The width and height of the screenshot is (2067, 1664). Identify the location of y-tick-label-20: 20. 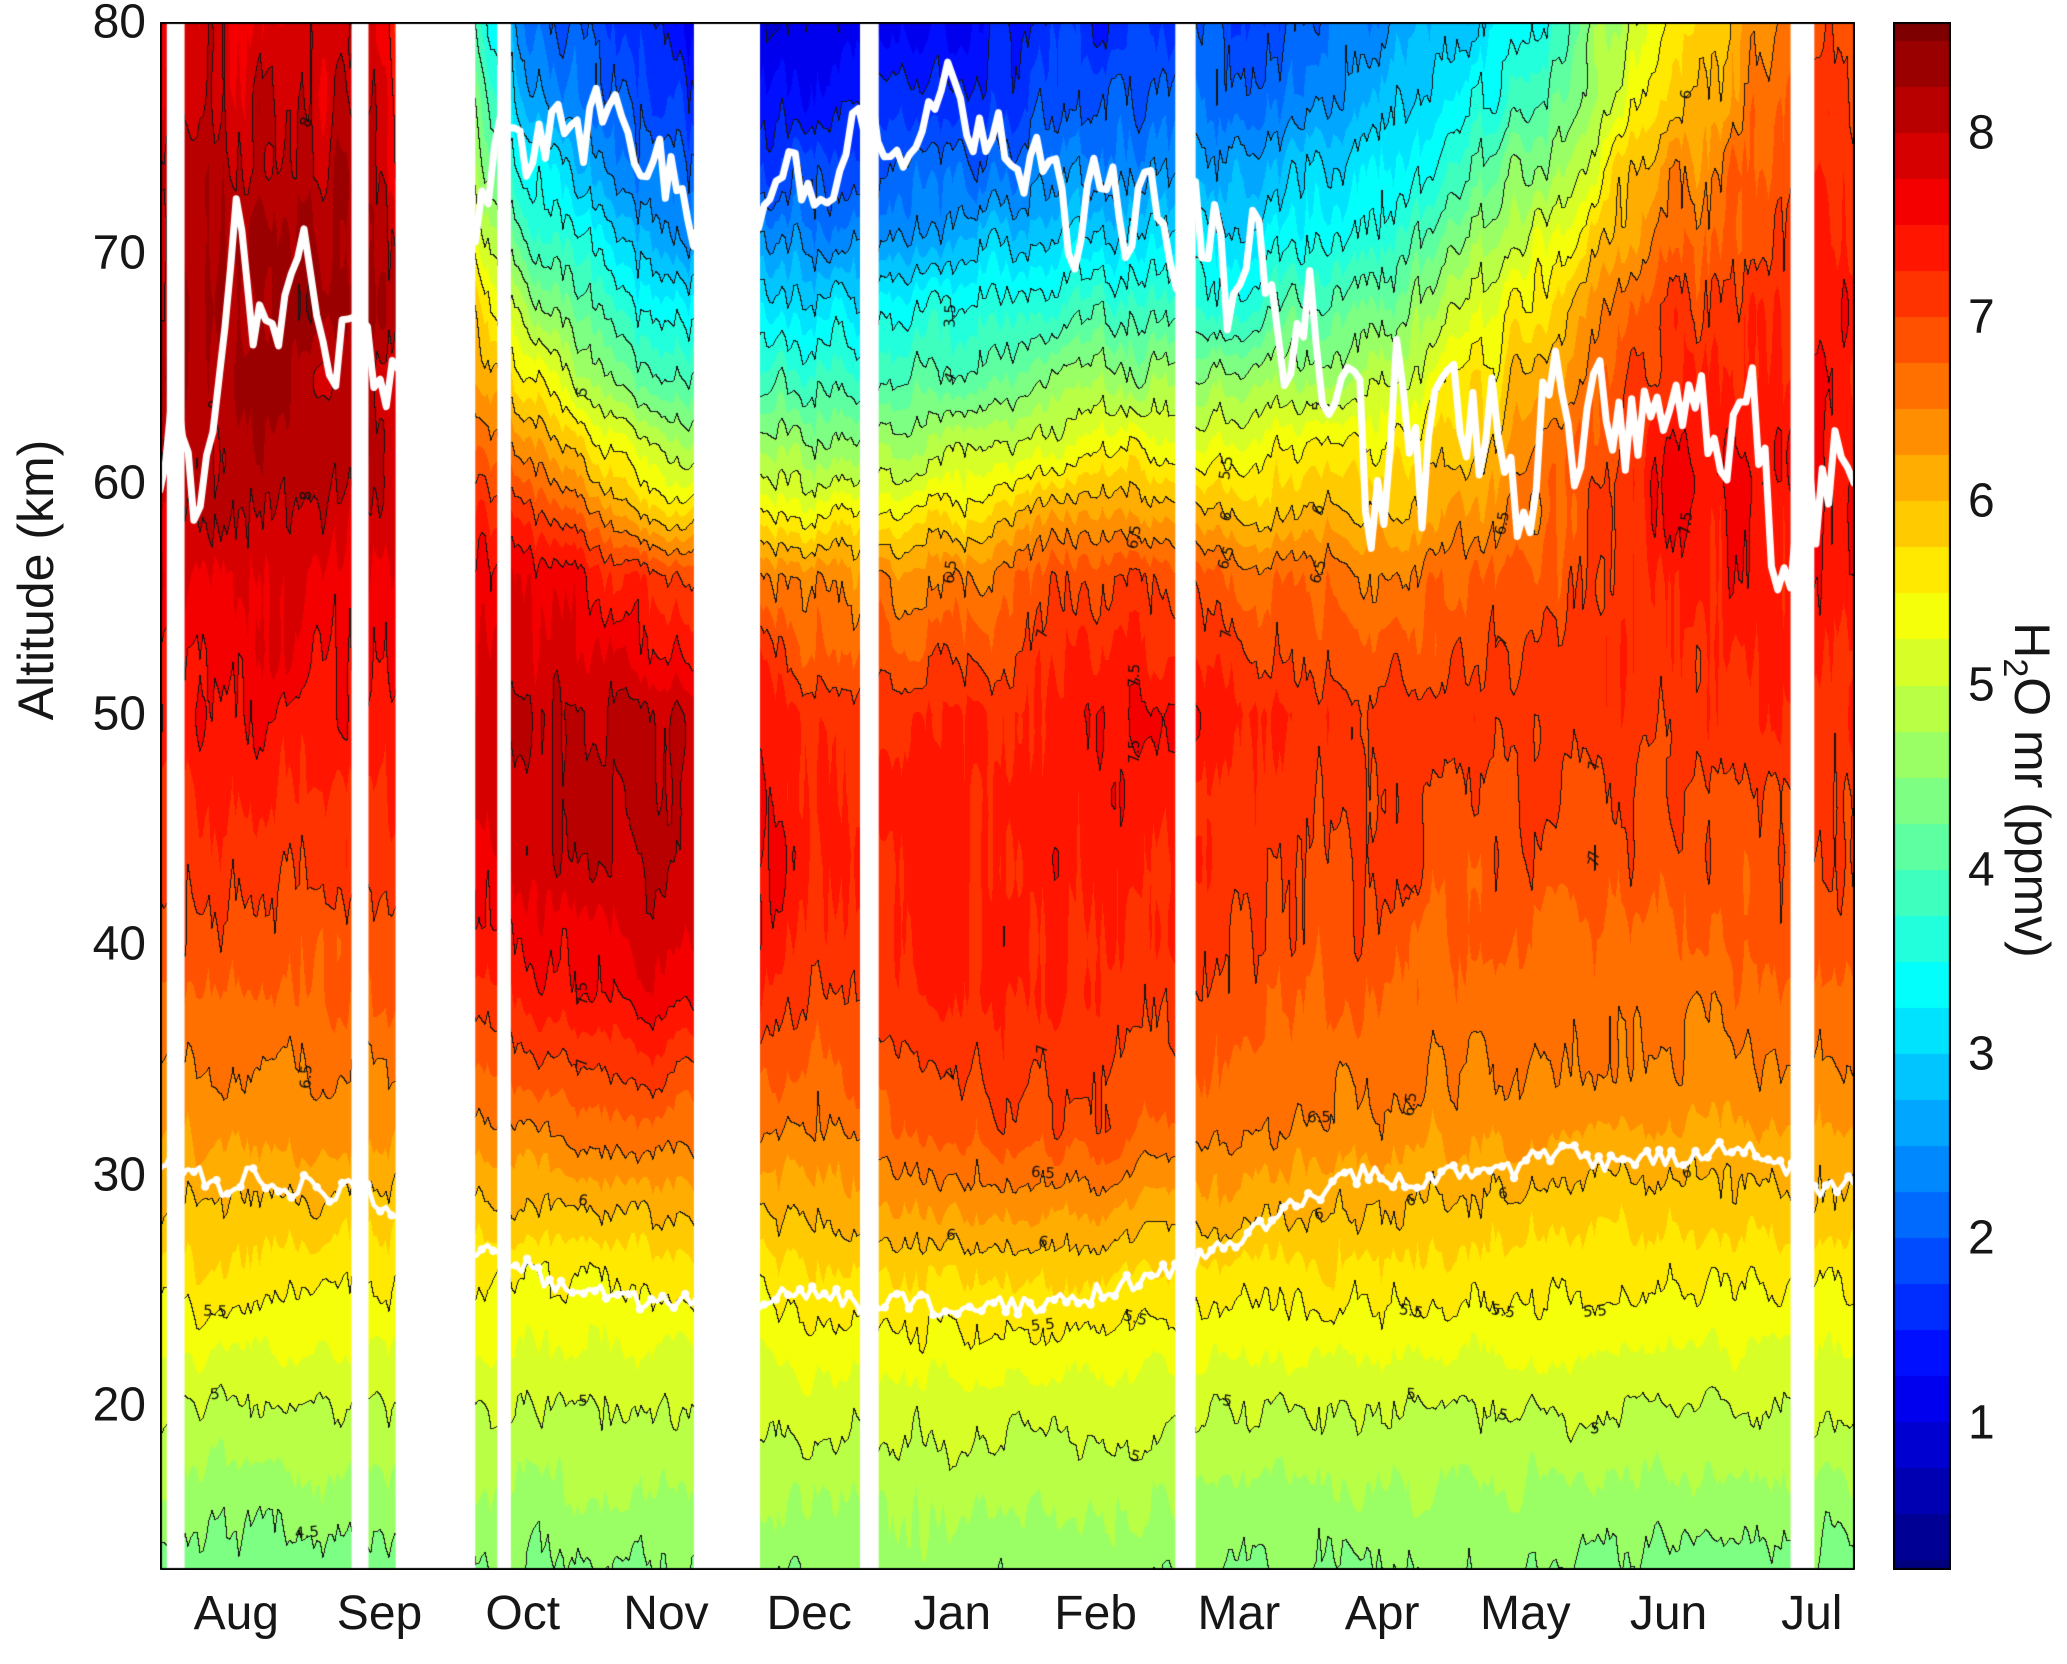
(119, 1405).